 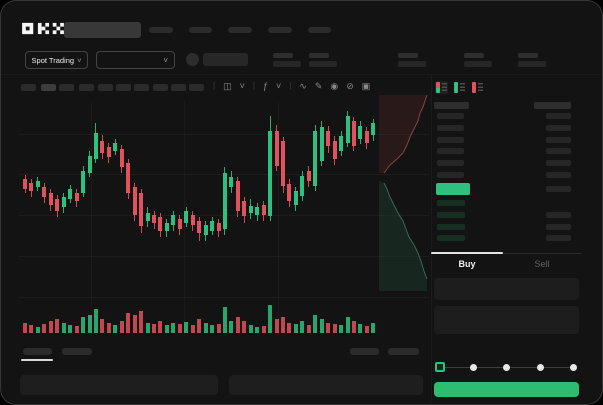 I want to click on stat-value-bar, so click(x=287, y=64).